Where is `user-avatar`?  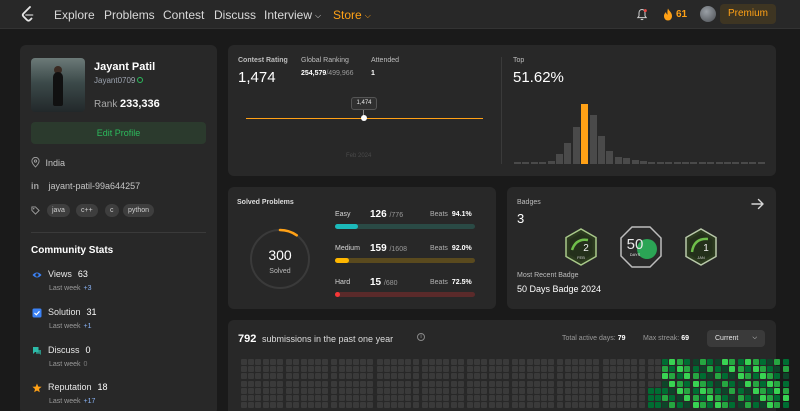 user-avatar is located at coordinates (708, 14).